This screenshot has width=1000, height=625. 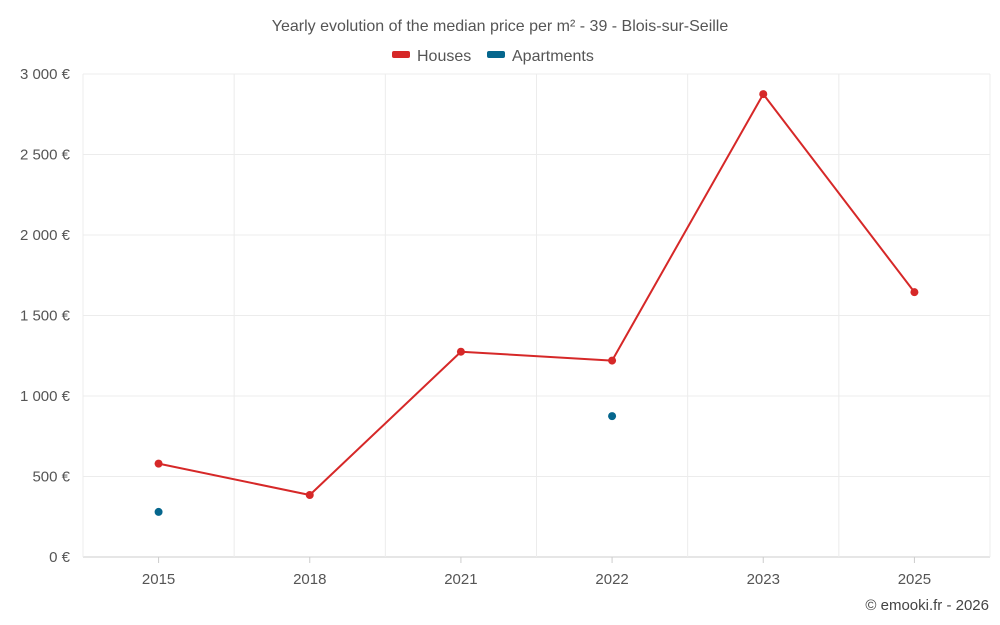 I want to click on legend-swatch-houses, so click(x=401, y=54).